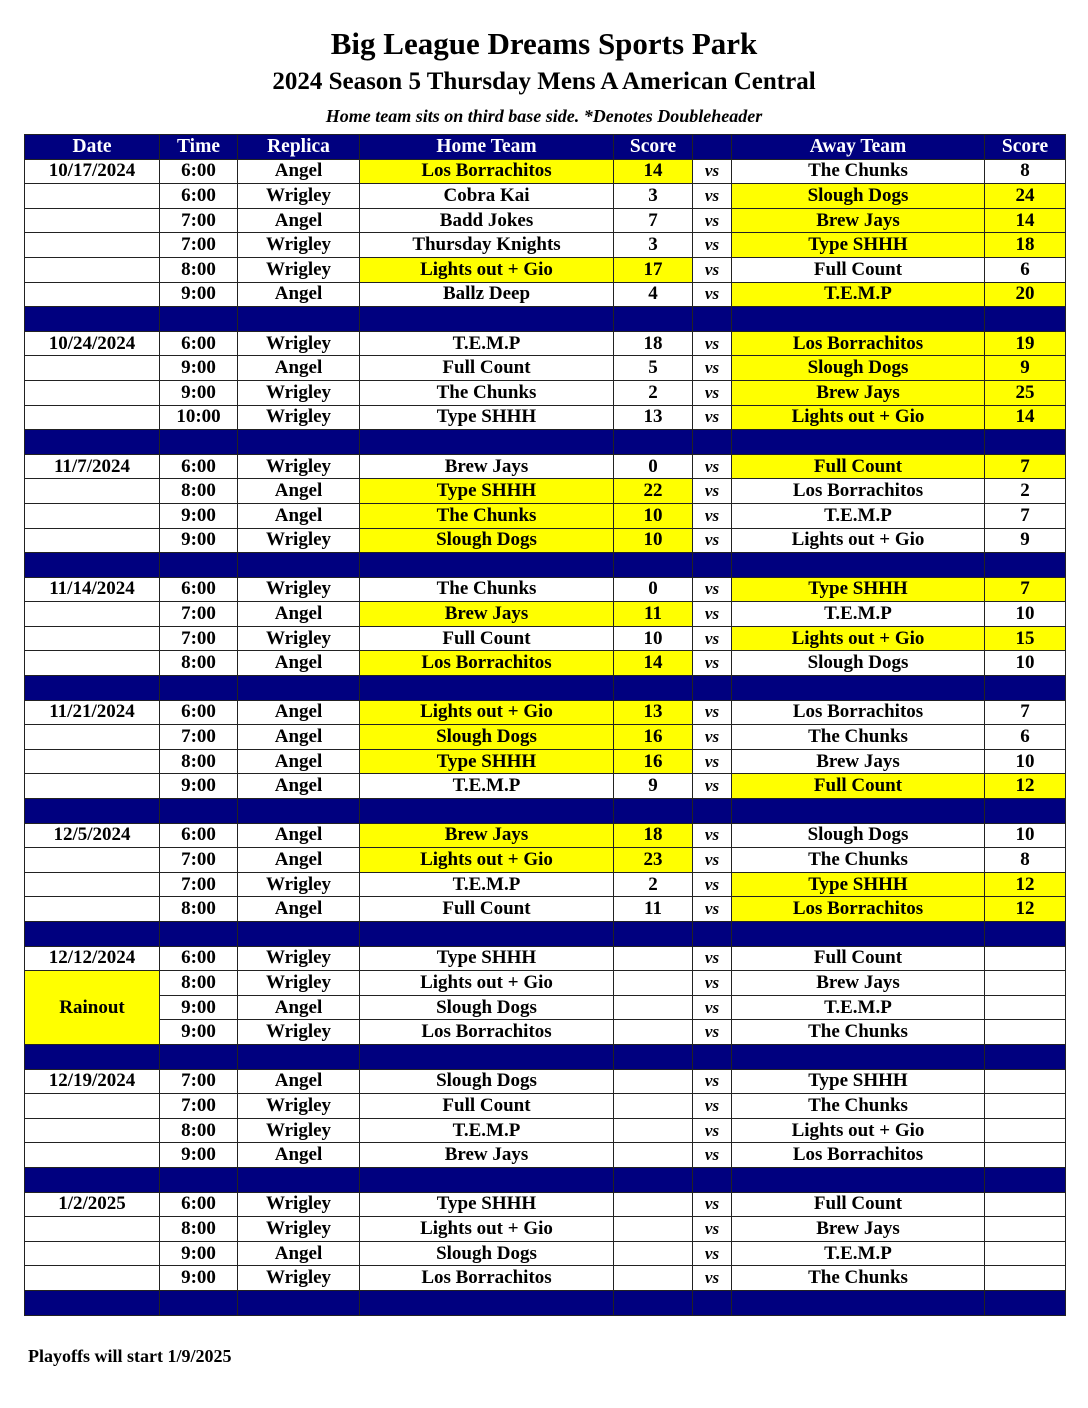 The width and height of the screenshot is (1088, 1408). What do you see at coordinates (92, 466) in the screenshot?
I see `date-cell: 11/7/2024` at bounding box center [92, 466].